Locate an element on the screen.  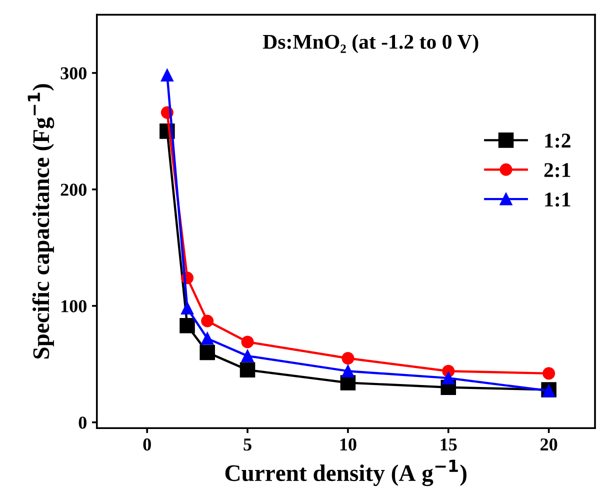
legend-label: 1:1 is located at coordinates (557, 199).